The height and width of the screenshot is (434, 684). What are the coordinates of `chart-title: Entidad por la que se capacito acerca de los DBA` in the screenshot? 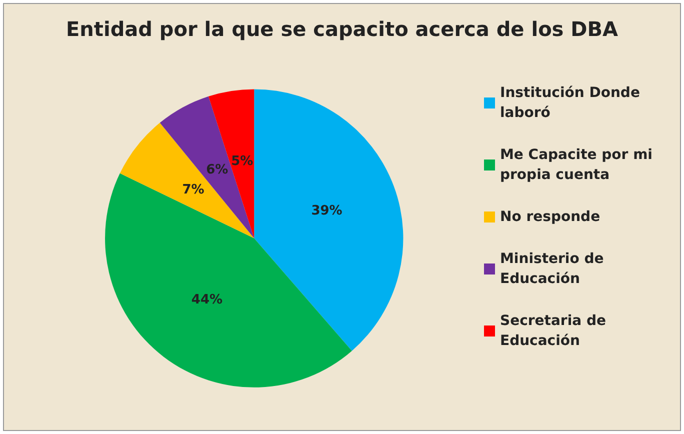 It's located at (342, 29).